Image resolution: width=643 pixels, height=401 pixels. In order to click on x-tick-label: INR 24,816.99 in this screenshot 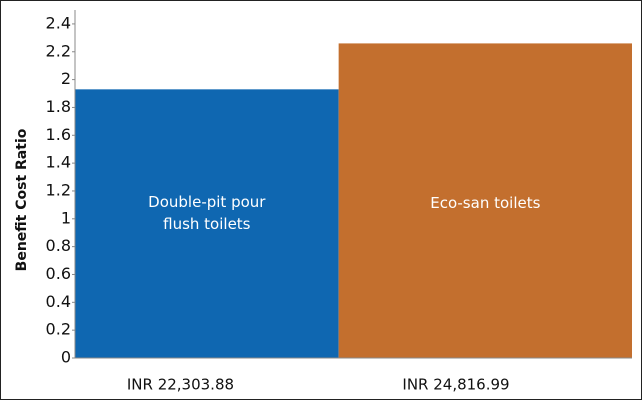, I will do `click(455, 385)`.